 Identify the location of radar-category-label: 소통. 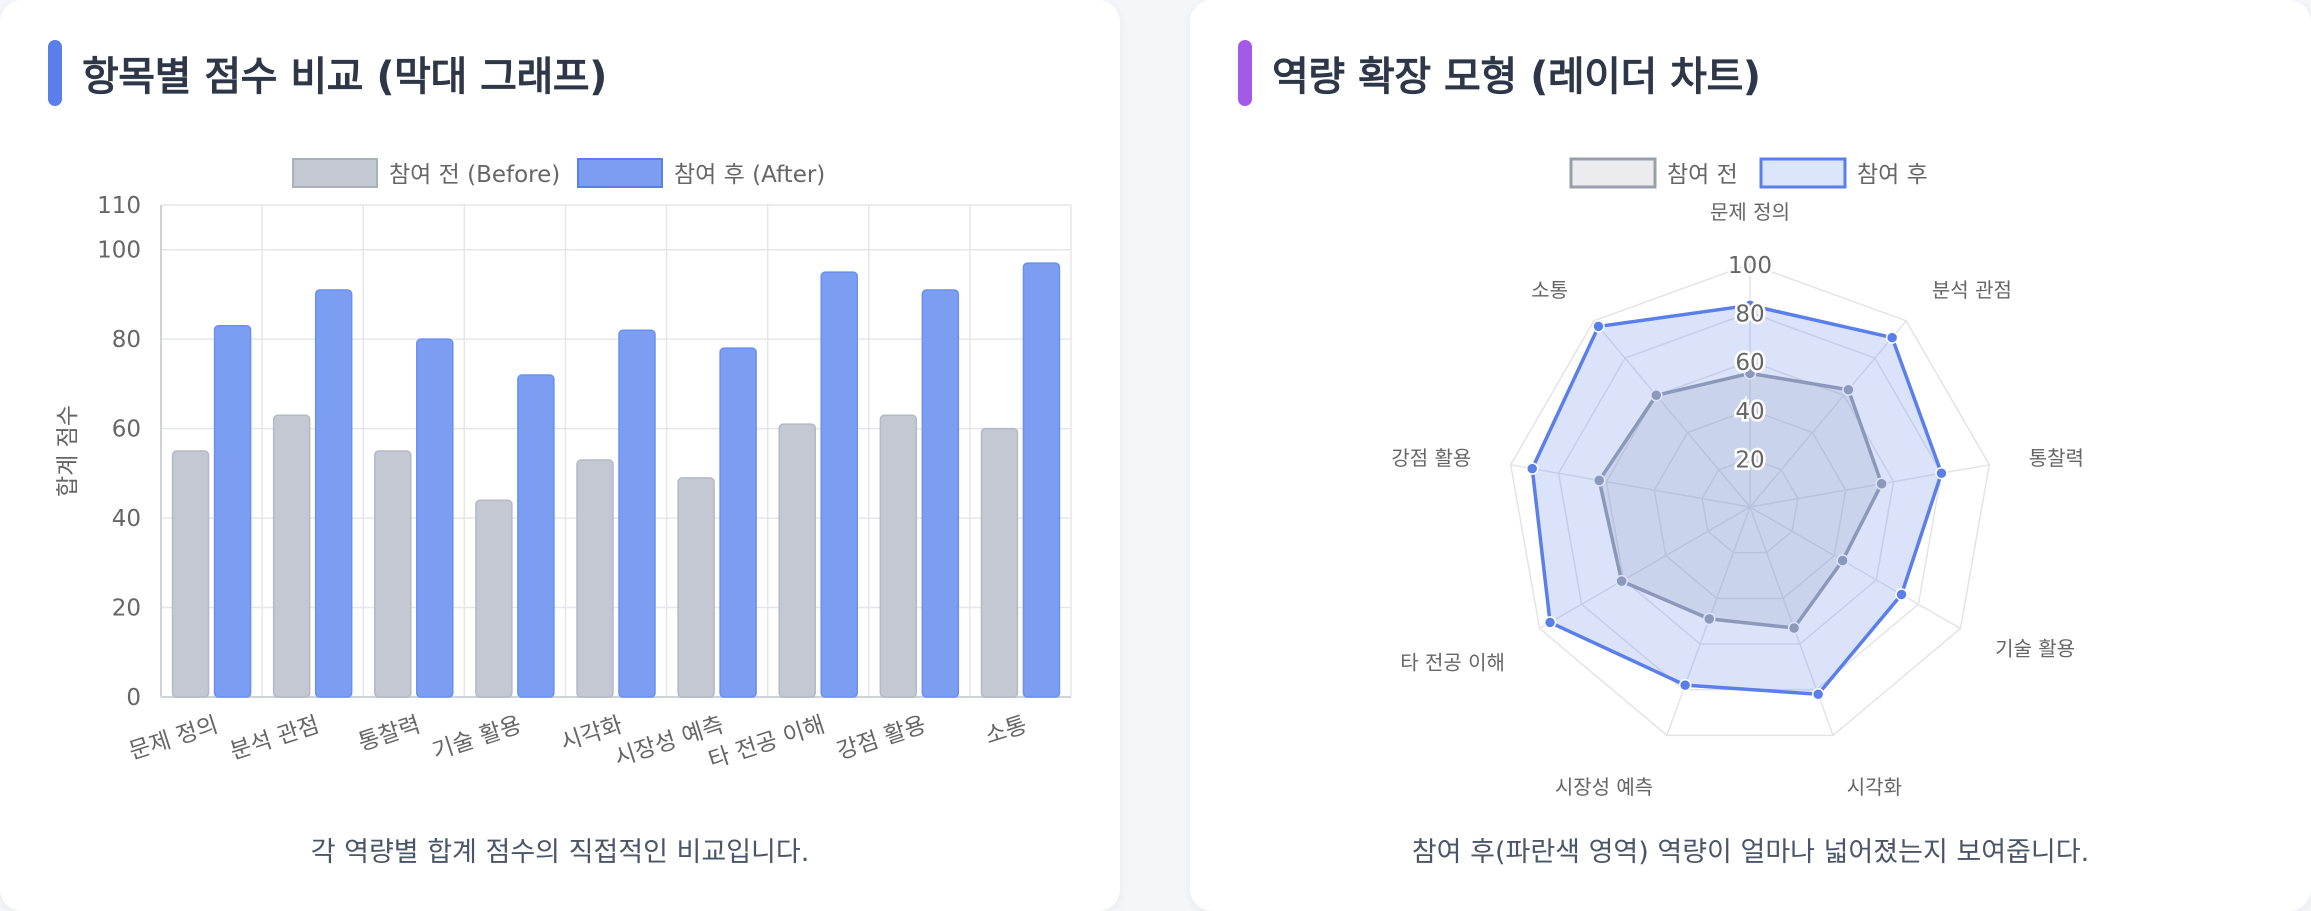
(1549, 290).